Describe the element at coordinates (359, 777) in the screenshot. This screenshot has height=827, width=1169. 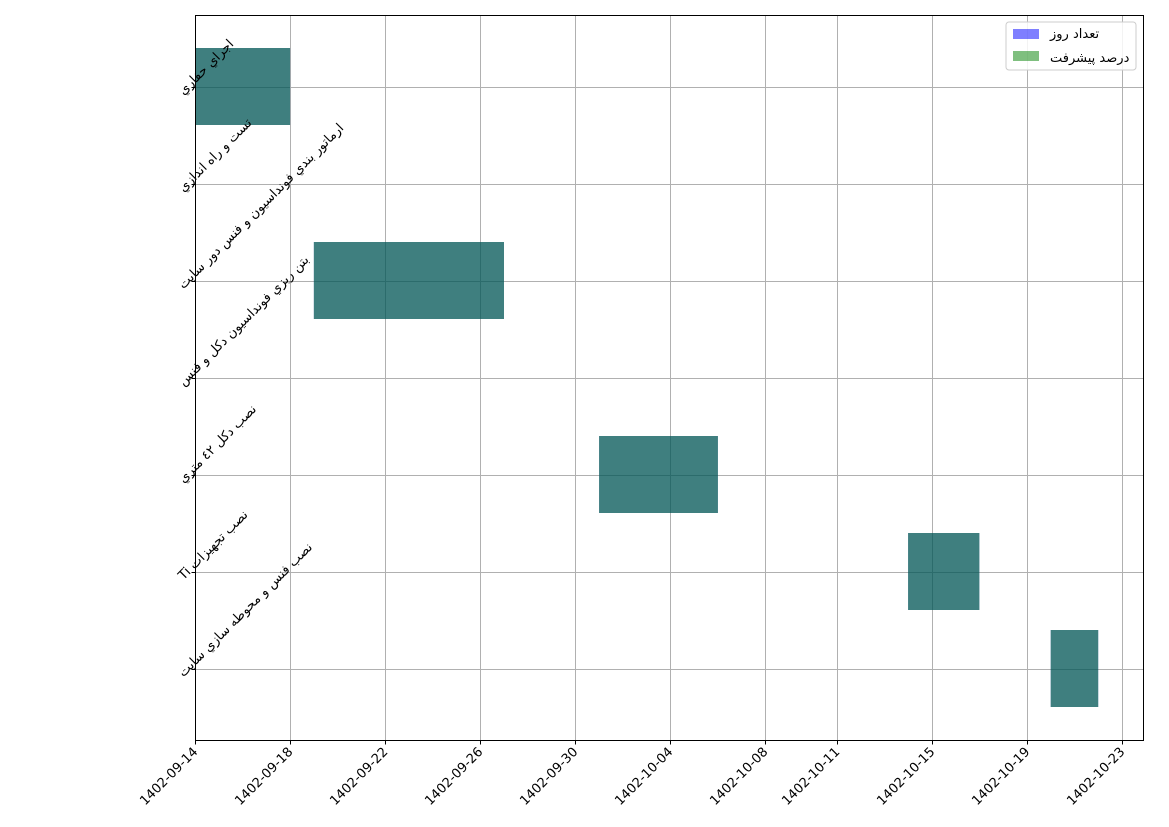
I see `x-tick-label: 1402-09-22` at that location.